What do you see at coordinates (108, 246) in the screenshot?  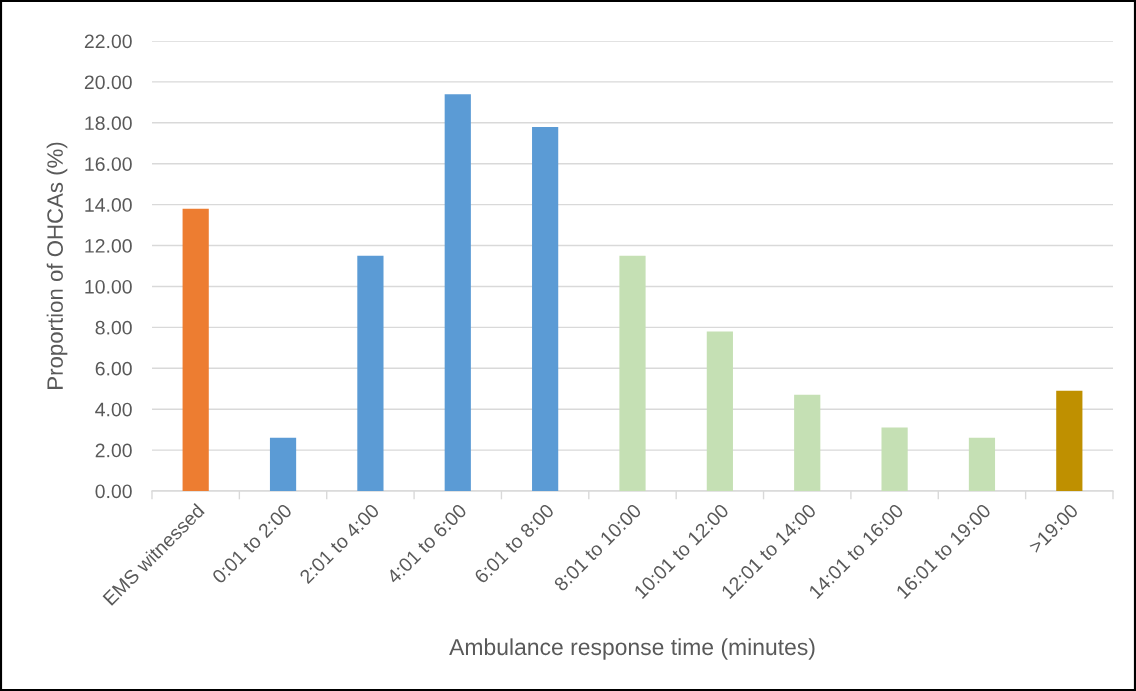 I see `y-tick-label: 12.00` at bounding box center [108, 246].